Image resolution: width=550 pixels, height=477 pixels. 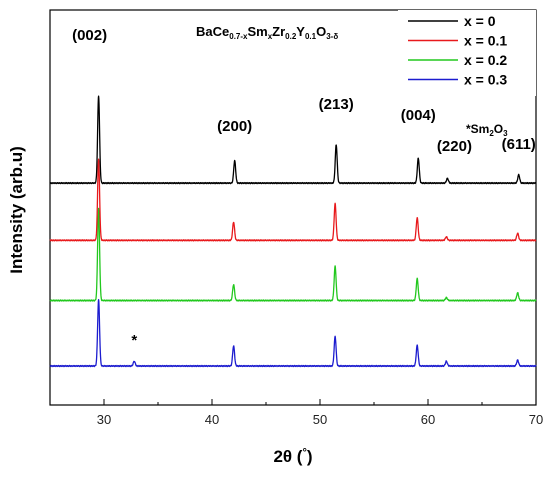 What do you see at coordinates (536, 419) in the screenshot?
I see `x-tick-label: 70` at bounding box center [536, 419].